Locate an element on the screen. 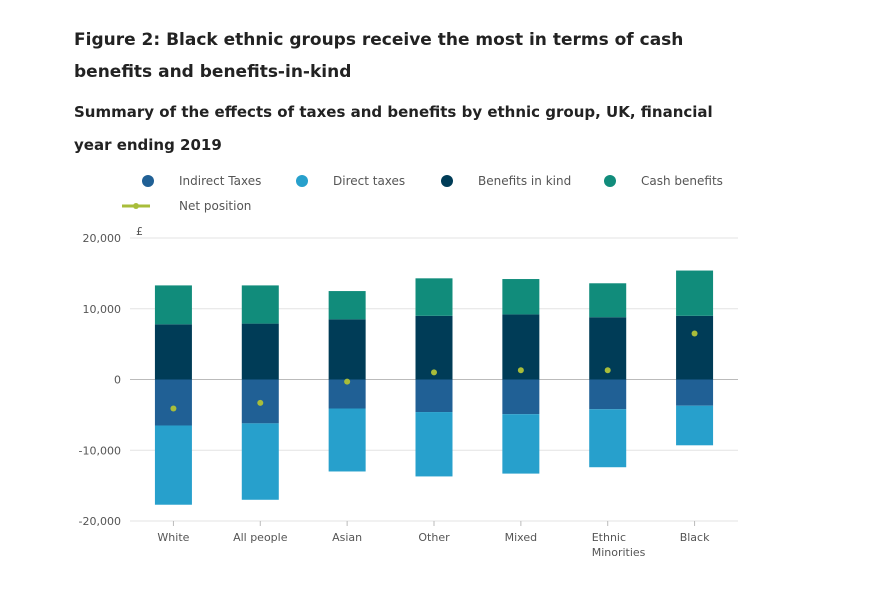  legend-item-cash-benefits: Cash benefits is located at coordinates (663, 181).